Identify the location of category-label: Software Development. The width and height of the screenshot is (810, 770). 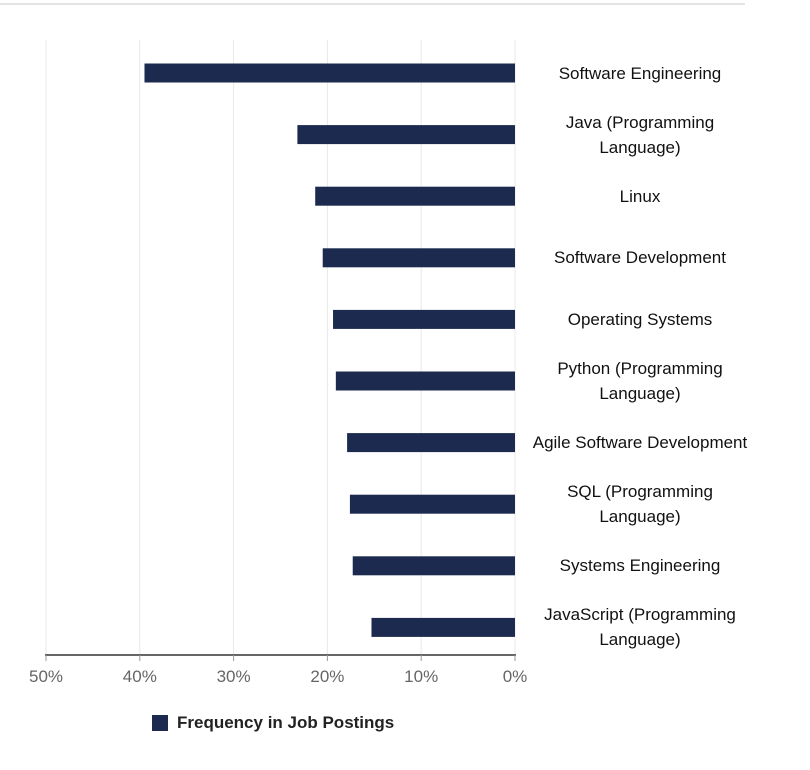
(640, 258).